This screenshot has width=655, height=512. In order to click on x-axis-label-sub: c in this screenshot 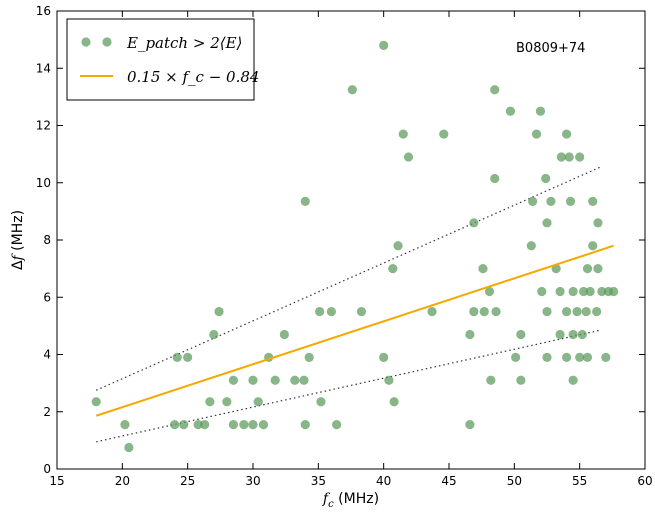, I will do `click(331, 504)`.